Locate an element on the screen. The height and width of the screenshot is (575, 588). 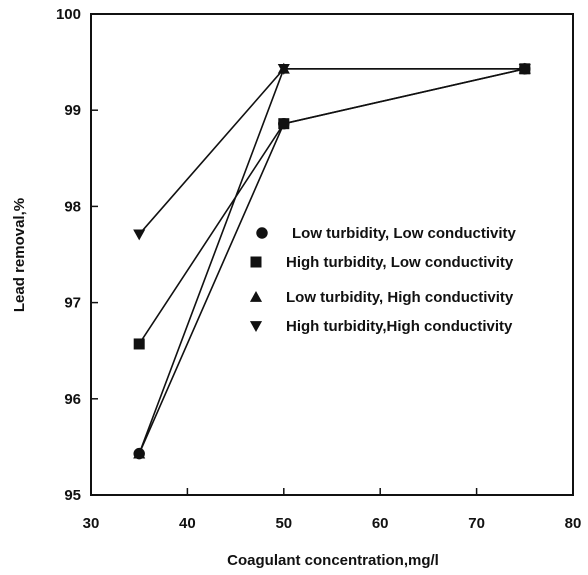
y-tick-label: 95 is located at coordinates (72, 495).